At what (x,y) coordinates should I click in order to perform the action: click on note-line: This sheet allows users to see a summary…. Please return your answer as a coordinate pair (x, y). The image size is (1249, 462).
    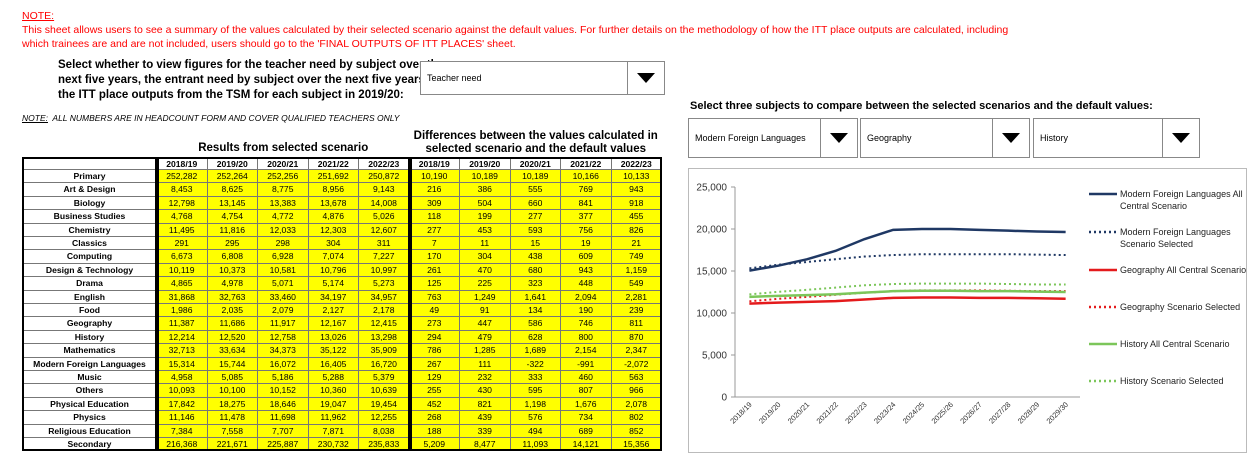
    Looking at the image, I should click on (515, 30).